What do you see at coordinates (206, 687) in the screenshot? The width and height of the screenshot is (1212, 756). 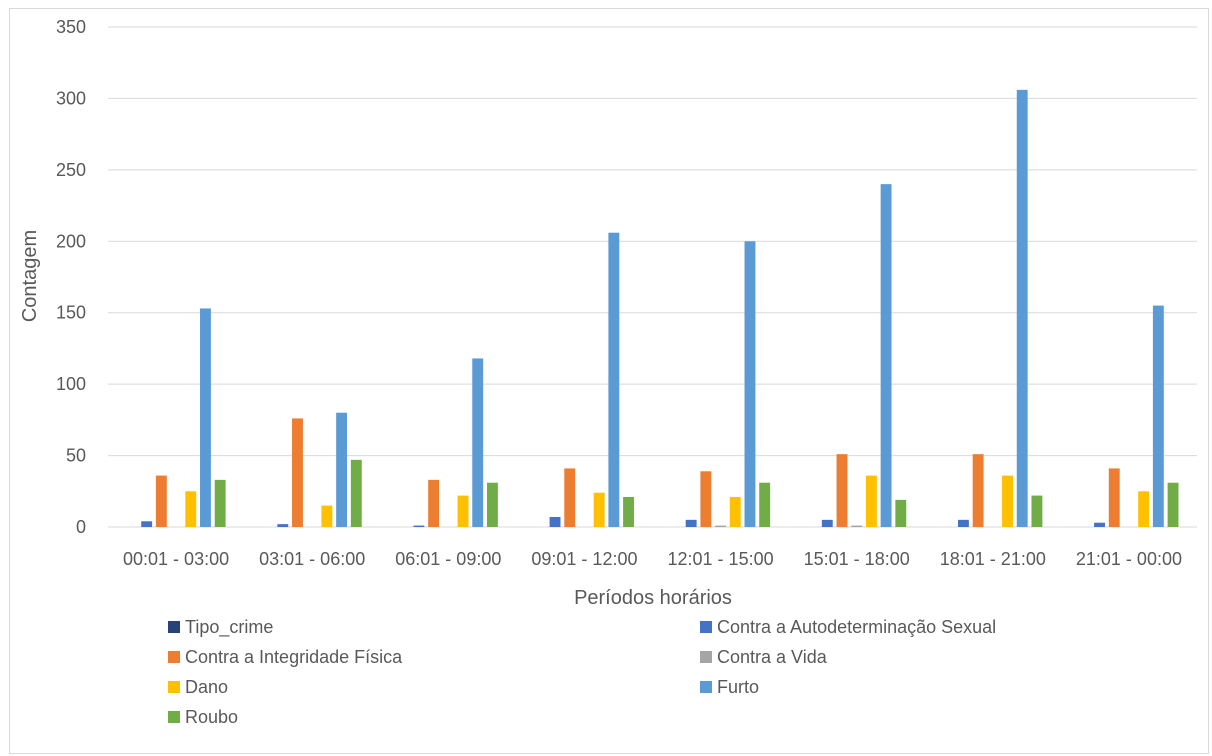 I see `legend-label: Dano` at bounding box center [206, 687].